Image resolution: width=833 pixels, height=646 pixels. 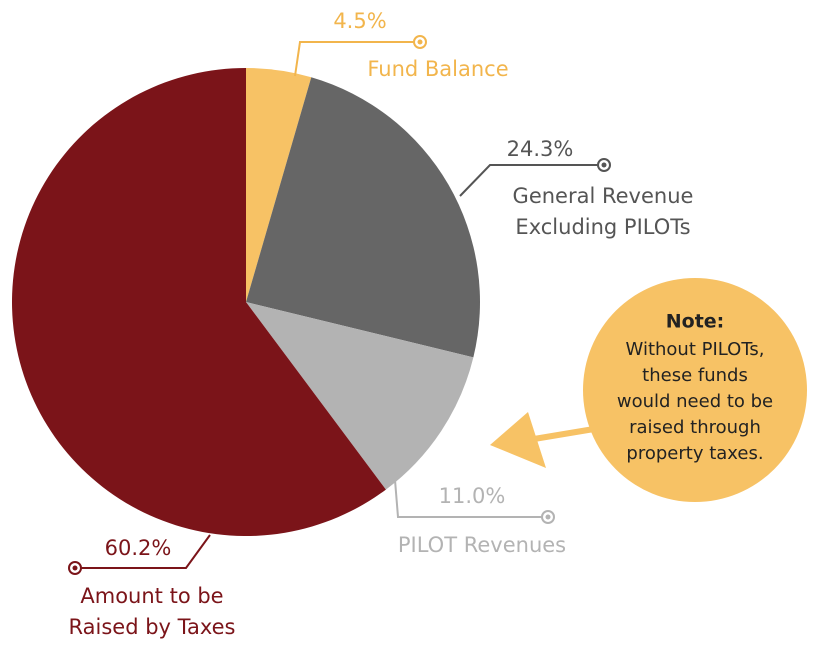 What do you see at coordinates (694, 453) in the screenshot?
I see `note-text: property taxes.` at bounding box center [694, 453].